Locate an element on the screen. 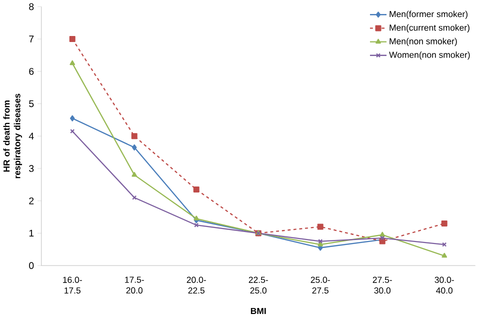  legend-label: Men(non smoker) is located at coordinates (423, 42).